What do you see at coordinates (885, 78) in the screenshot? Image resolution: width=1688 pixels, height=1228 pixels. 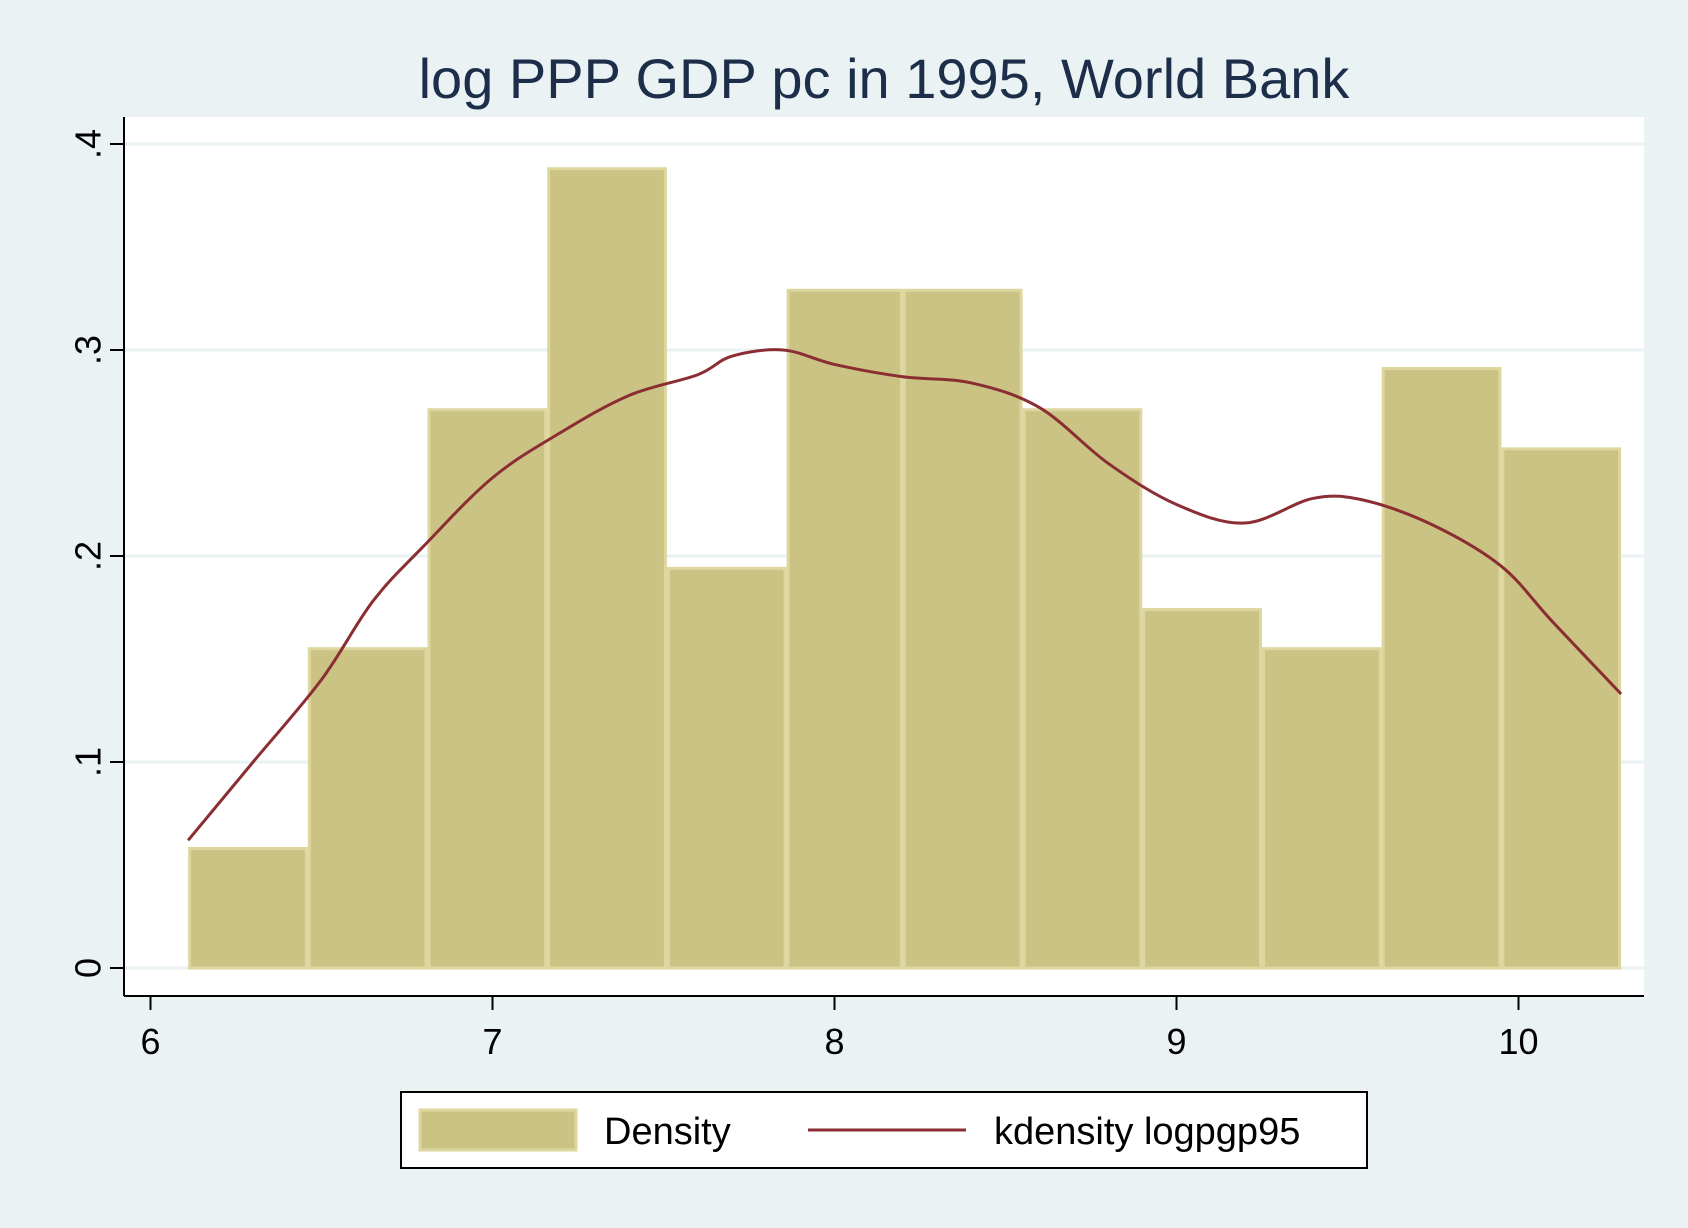 I see `chart-title: log PPP GDP pc in 1995, World Bank` at bounding box center [885, 78].